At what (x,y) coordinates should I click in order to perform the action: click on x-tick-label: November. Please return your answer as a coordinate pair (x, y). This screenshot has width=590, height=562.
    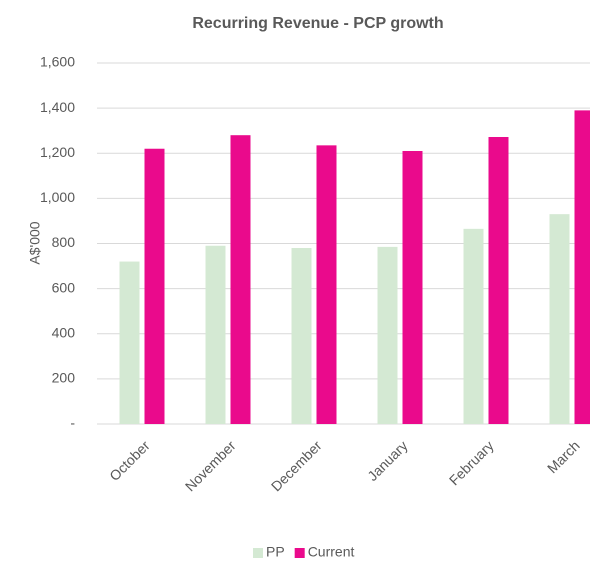
    Looking at the image, I should click on (210, 465).